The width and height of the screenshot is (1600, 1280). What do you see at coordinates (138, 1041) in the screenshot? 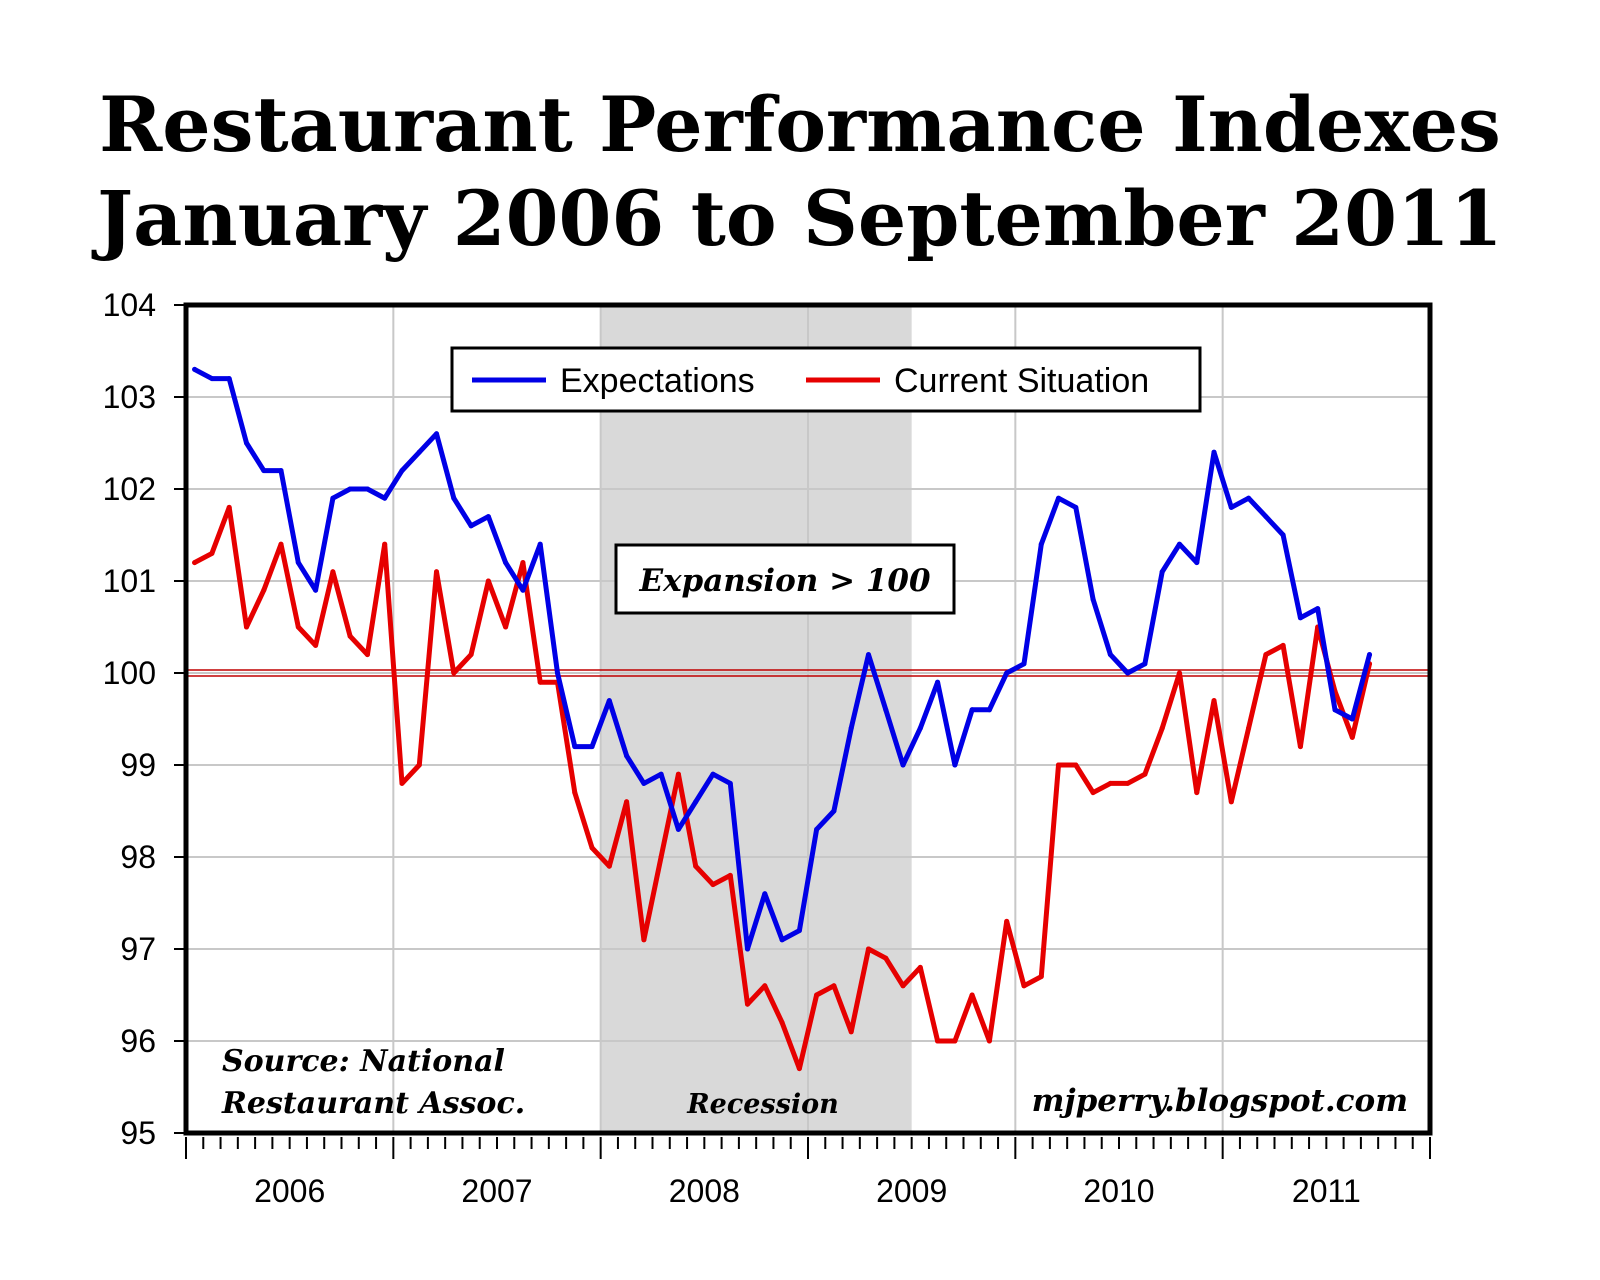
I see `y-tick-label: 96` at bounding box center [138, 1041].